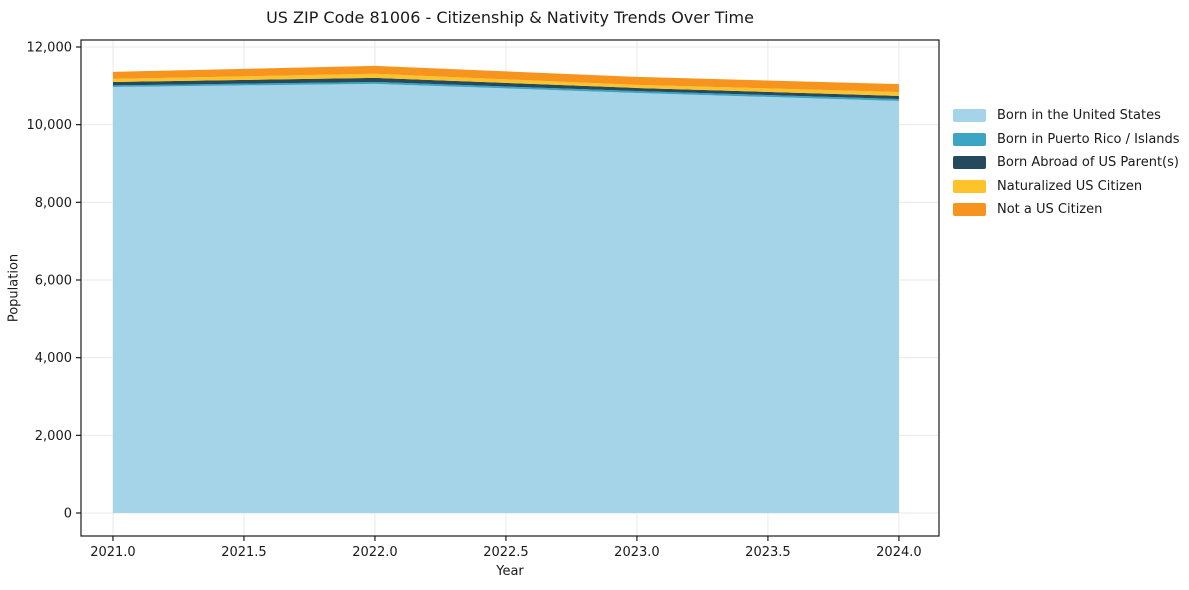 The height and width of the screenshot is (590, 1189). What do you see at coordinates (505, 79) in the screenshot?
I see `area-series` at bounding box center [505, 79].